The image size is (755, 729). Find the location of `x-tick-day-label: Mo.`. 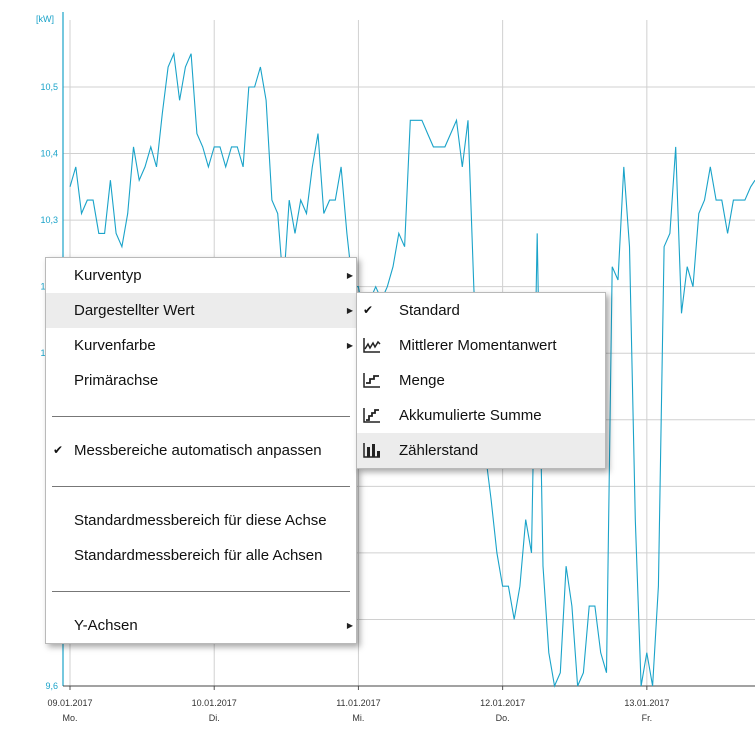

x-tick-day-label: Mo. is located at coordinates (69, 718).